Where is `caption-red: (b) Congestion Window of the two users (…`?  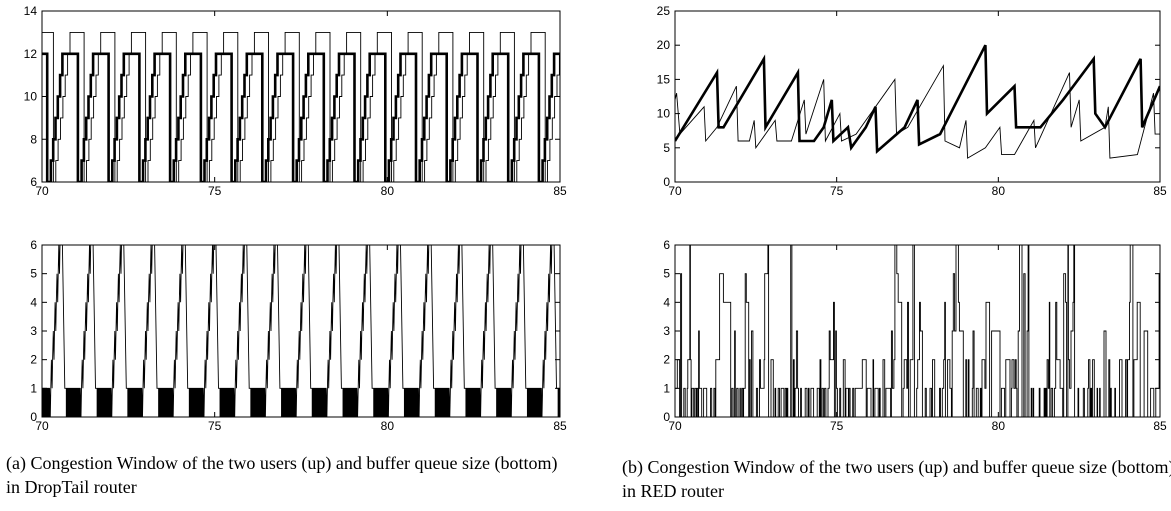 caption-red: (b) Congestion Window of the two users (… is located at coordinates (896, 479).